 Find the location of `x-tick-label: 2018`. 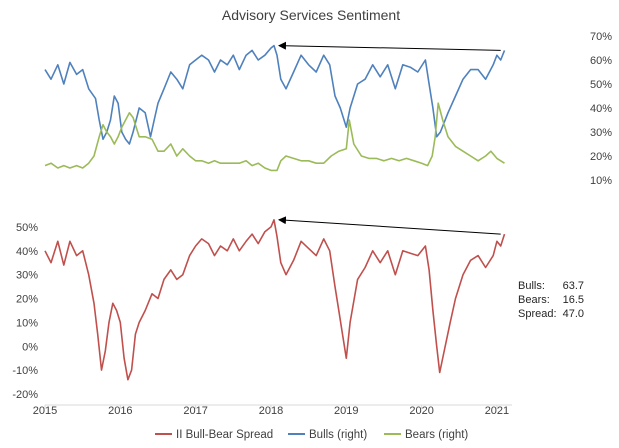

x-tick-label: 2018 is located at coordinates (271, 411).